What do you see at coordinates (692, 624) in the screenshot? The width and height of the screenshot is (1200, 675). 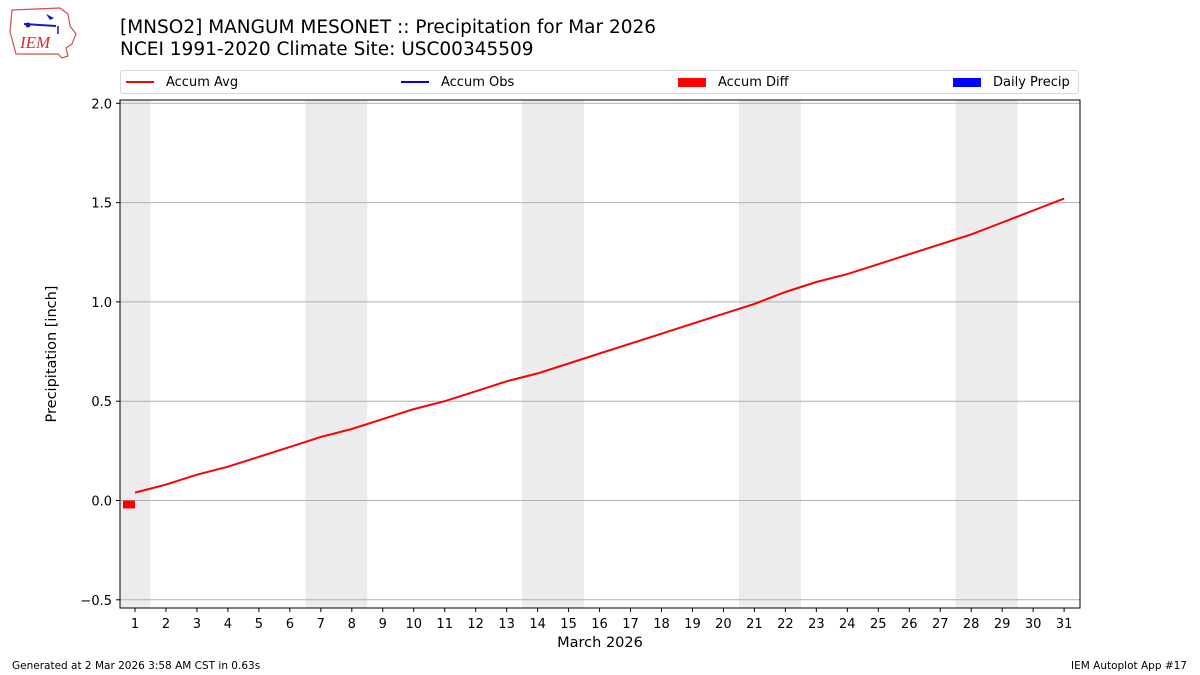 I see `x-tick-label: 19` at bounding box center [692, 624].